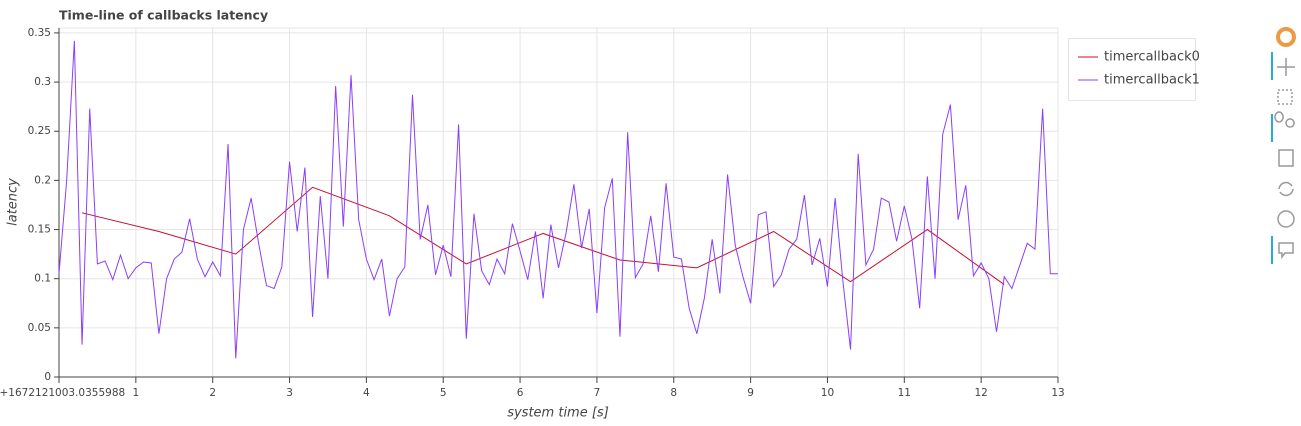 Image resolution: width=1301 pixels, height=426 pixels. What do you see at coordinates (212, 393) in the screenshot?
I see `x-tick-label: 2` at bounding box center [212, 393].